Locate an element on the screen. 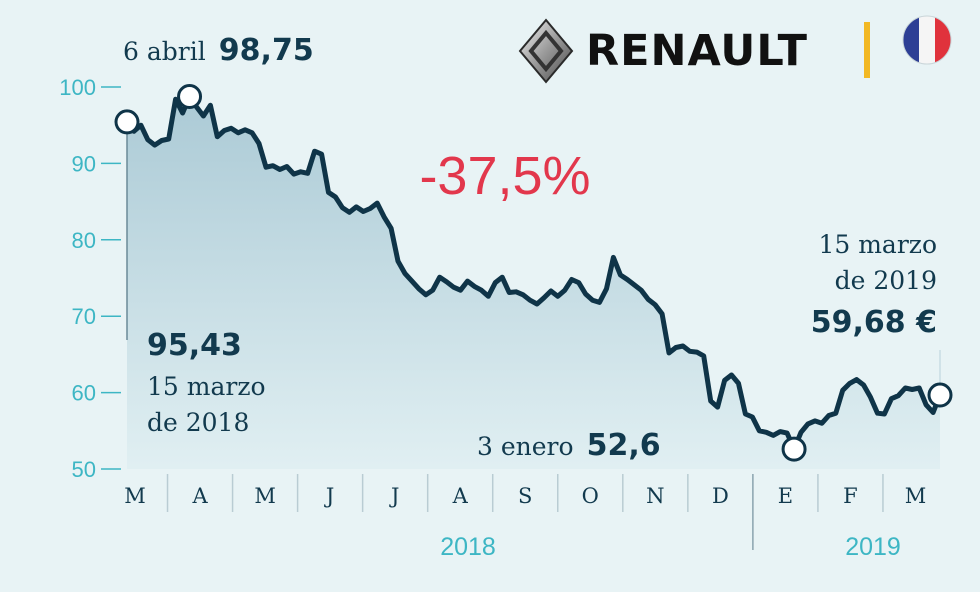 This screenshot has height=592, width=980. y-tick-label: 100 is located at coordinates (77, 87).